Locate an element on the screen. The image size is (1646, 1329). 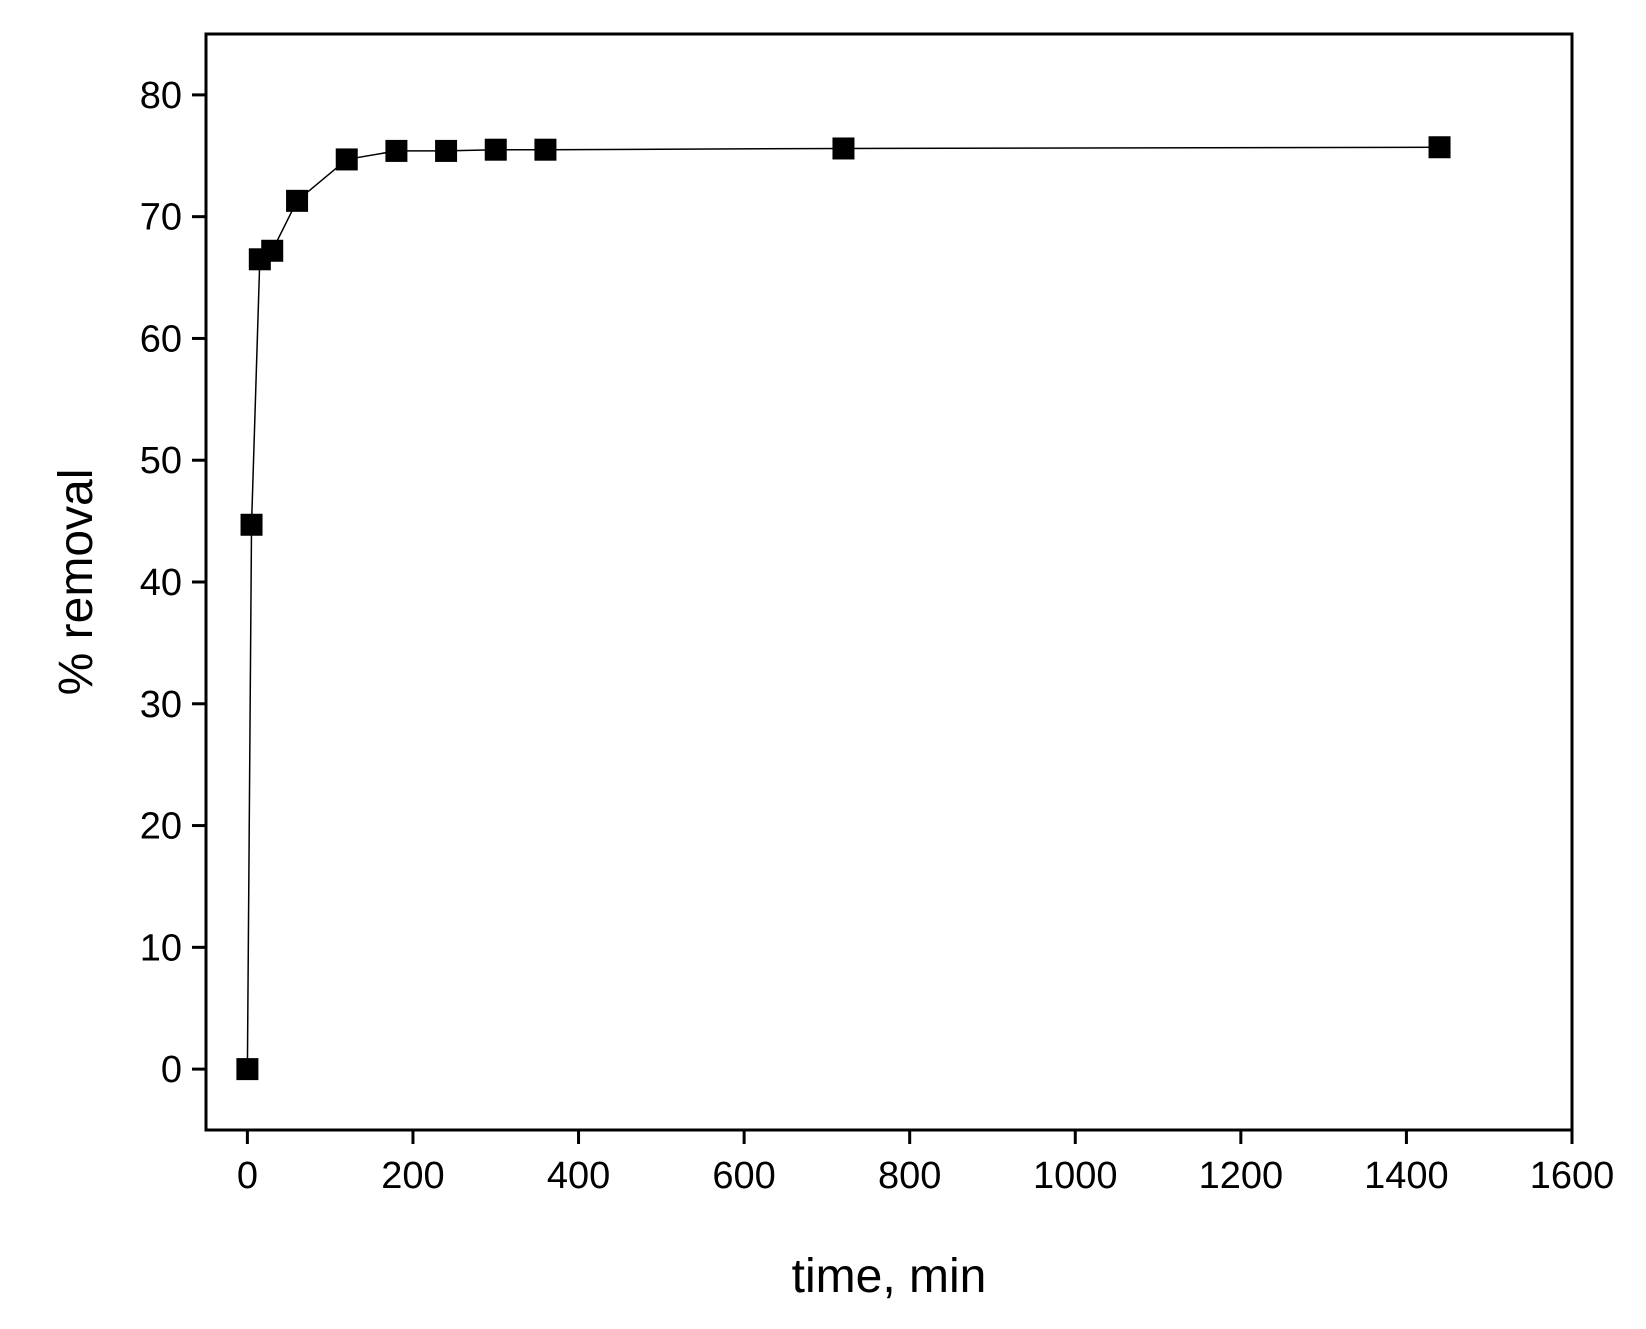
x-axis-title: time, min is located at coordinates (889, 1276).